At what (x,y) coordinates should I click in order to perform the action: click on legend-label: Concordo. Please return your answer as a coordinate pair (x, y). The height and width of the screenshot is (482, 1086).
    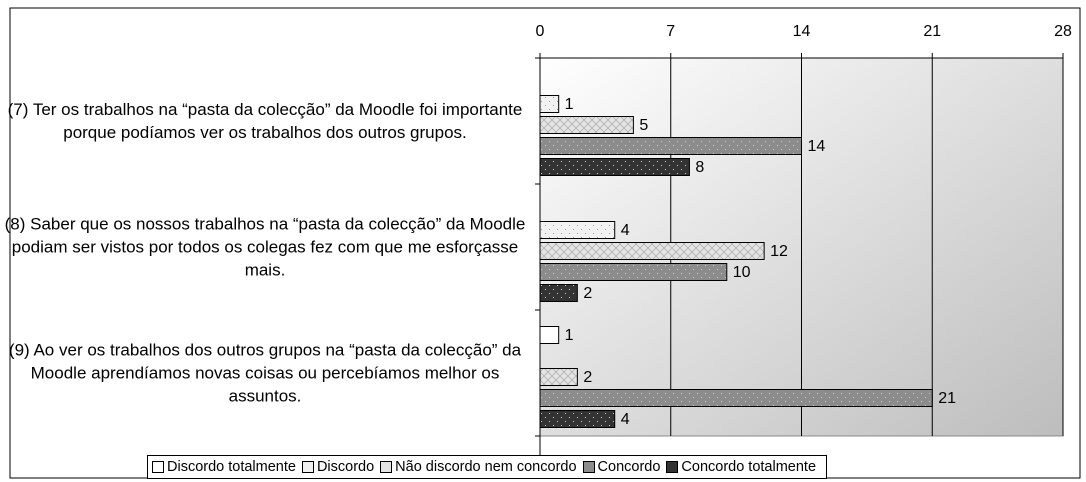
    Looking at the image, I should click on (629, 467).